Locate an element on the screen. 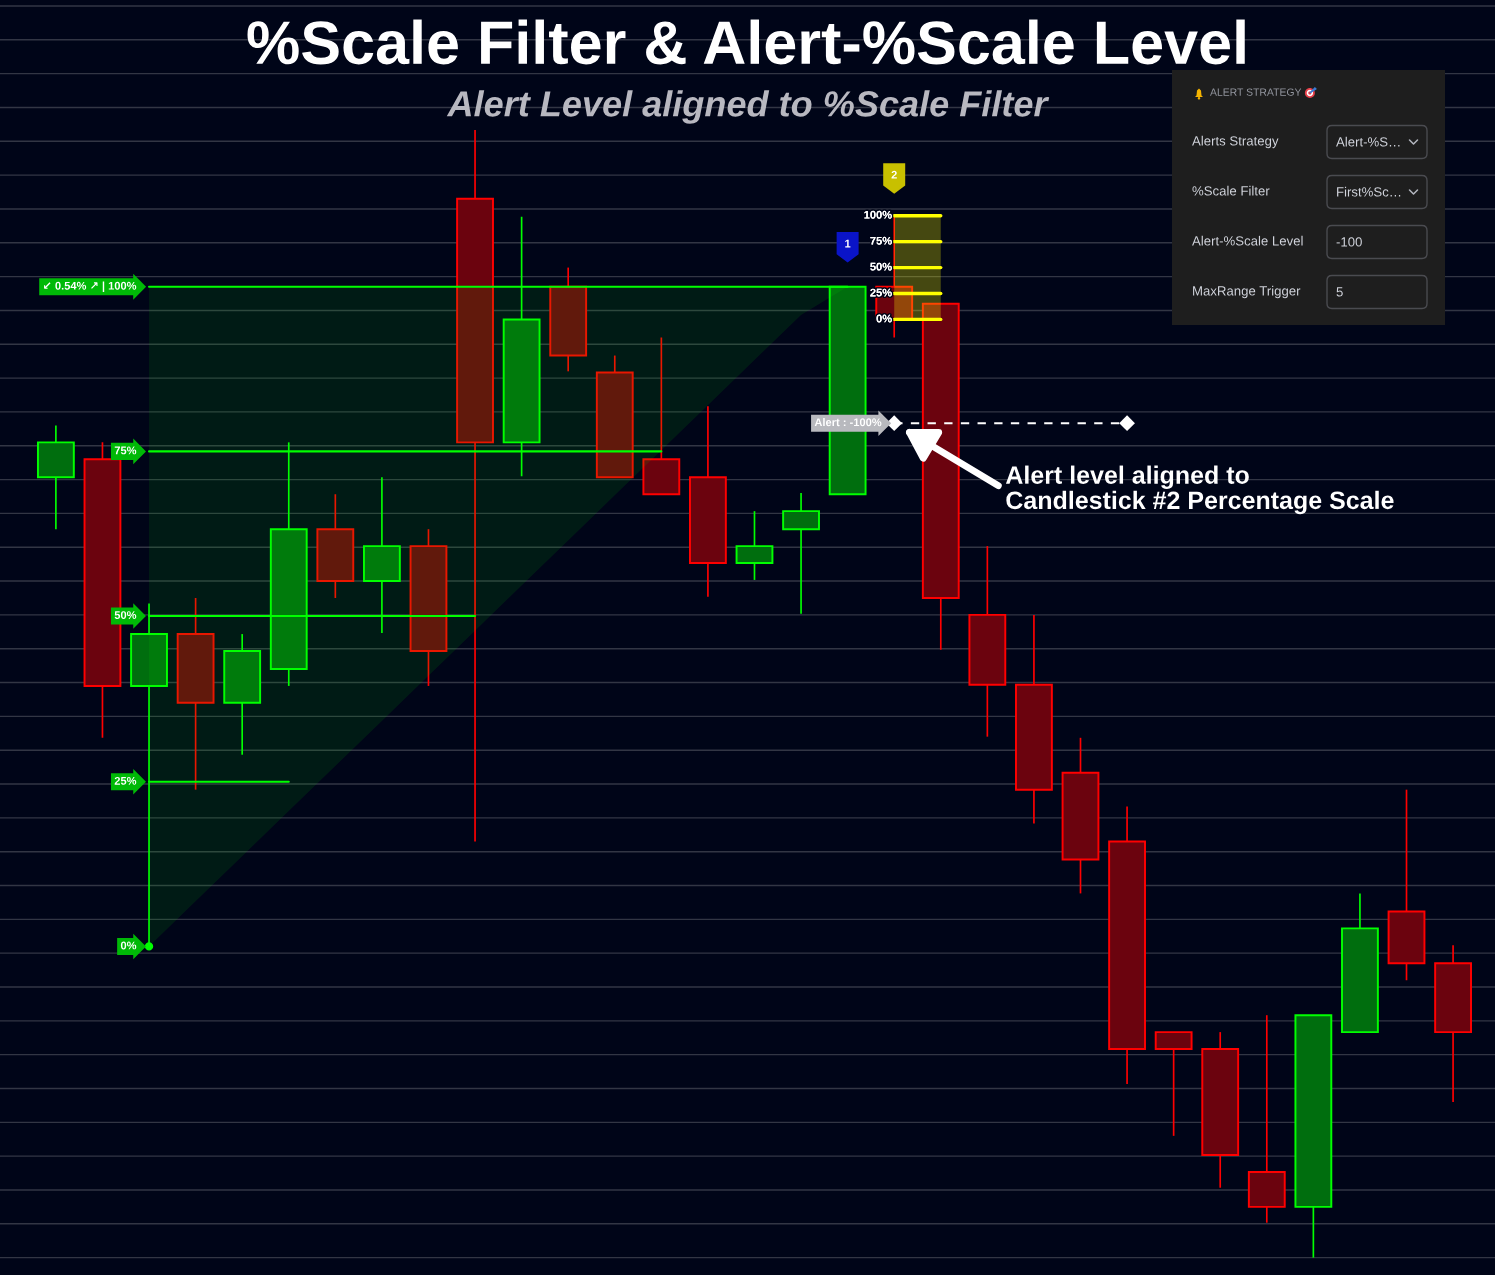 This screenshot has width=1495, height=1275. series-label: ↙ 0.54% ↗ | 100% is located at coordinates (90, 287).